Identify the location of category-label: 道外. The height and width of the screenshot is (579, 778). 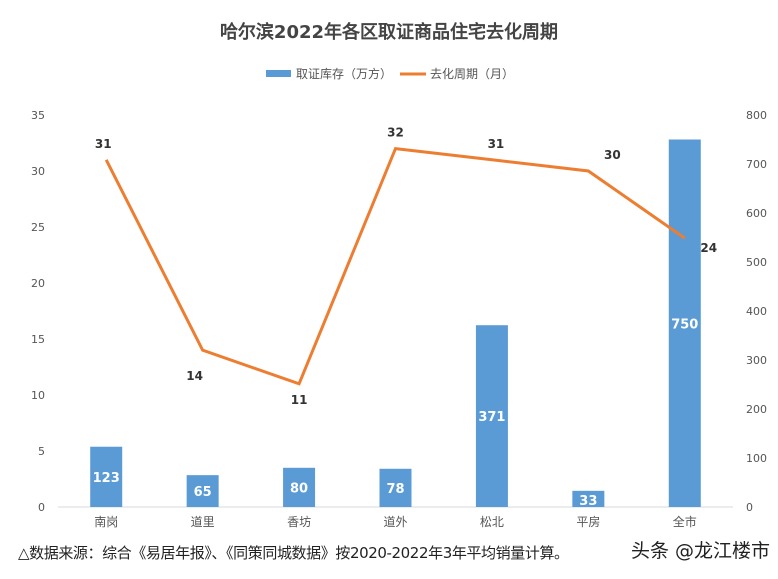
(395, 522).